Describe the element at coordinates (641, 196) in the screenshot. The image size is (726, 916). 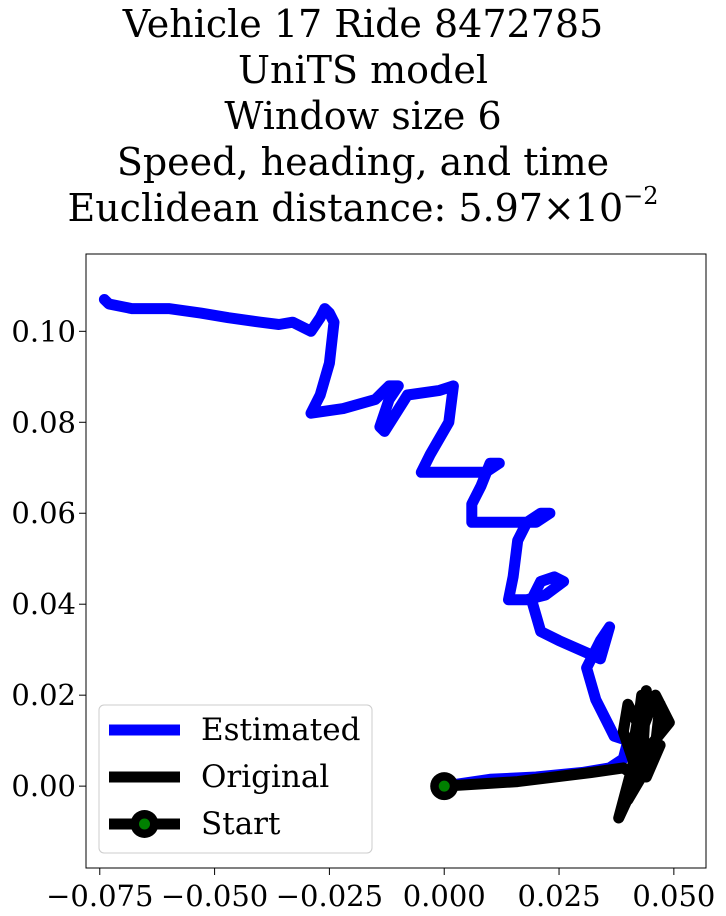
I see `distance-exponent: −2` at that location.